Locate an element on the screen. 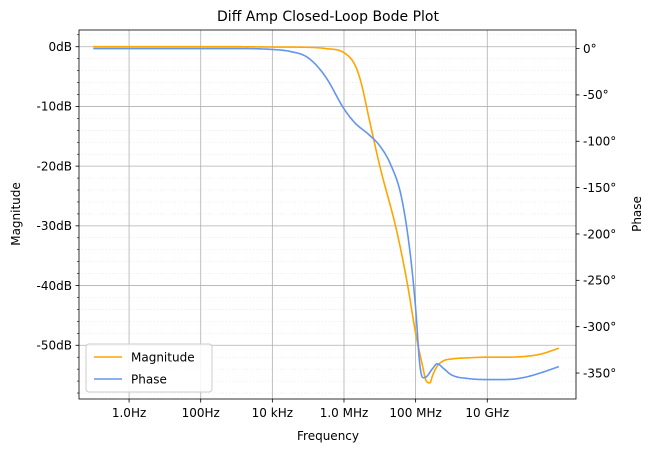 This screenshot has width=654, height=453. x-tick-label: 1.0Hz is located at coordinates (129, 413).